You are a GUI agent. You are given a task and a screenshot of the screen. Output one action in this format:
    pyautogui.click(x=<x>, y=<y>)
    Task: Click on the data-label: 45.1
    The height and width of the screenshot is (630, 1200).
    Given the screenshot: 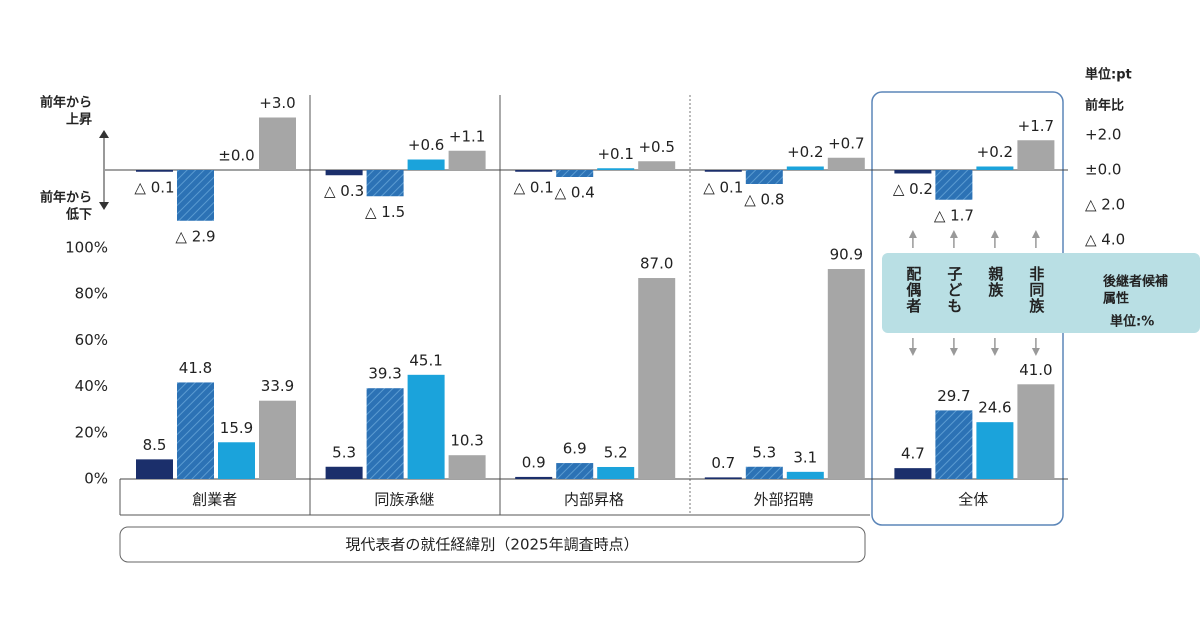 What is the action you would take?
    pyautogui.click(x=425, y=360)
    